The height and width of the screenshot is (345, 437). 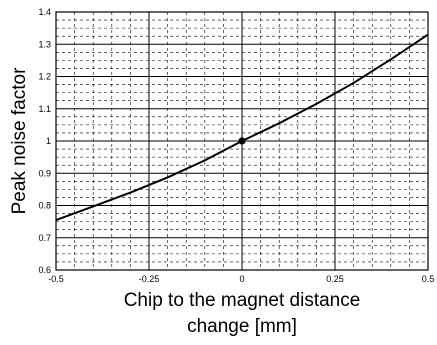 I want to click on x-tick-label: 0, so click(x=241, y=279).